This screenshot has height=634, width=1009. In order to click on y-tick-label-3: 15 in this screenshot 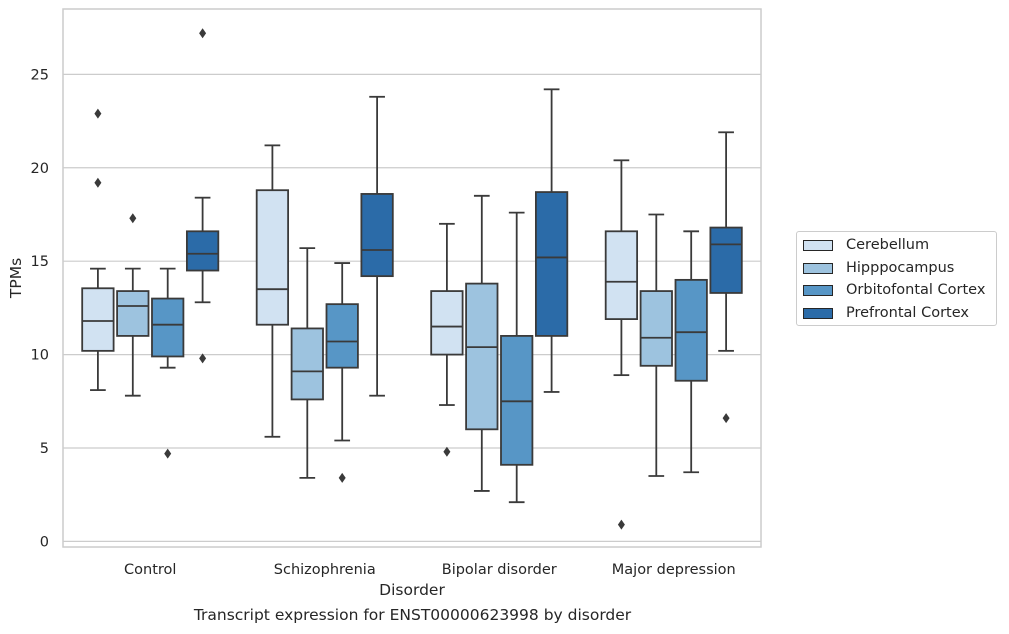, I will do `click(40, 262)`.